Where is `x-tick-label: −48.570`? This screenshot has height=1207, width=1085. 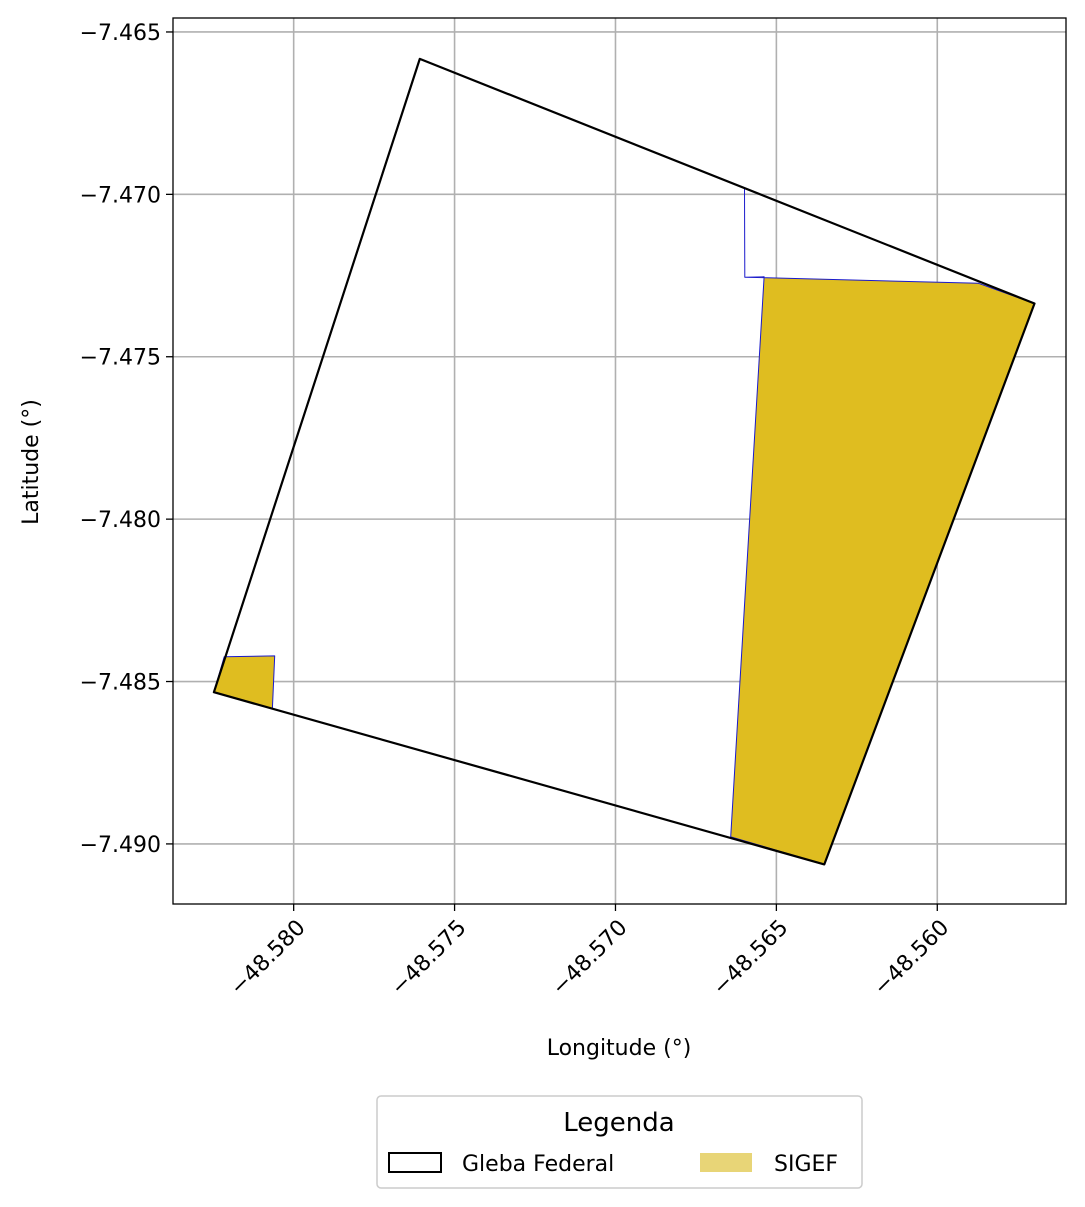 x-tick-label: −48.570 is located at coordinates (589, 957).